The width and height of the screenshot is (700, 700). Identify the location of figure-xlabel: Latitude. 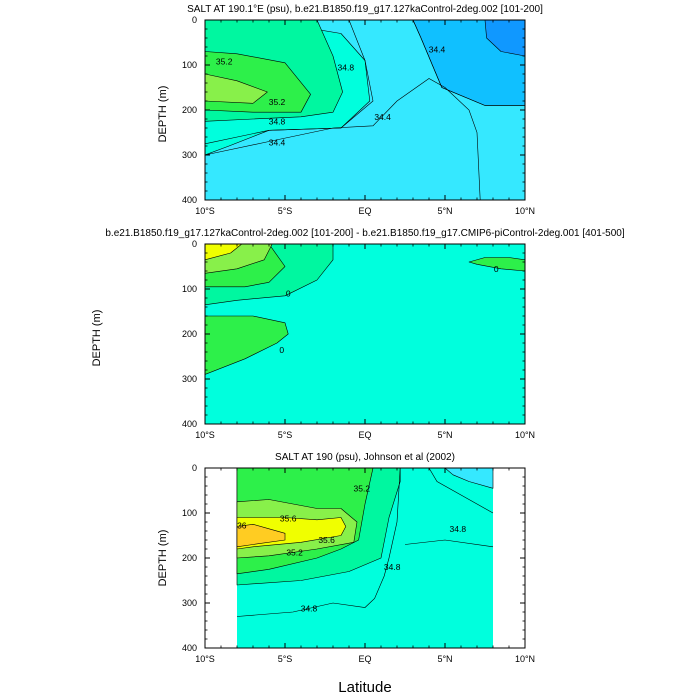
(364, 687).